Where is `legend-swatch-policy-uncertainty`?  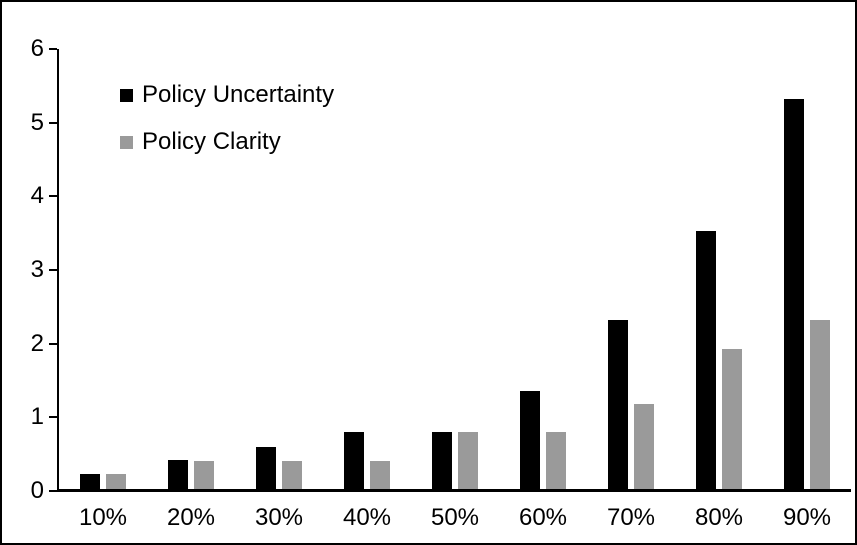 legend-swatch-policy-uncertainty is located at coordinates (126, 95).